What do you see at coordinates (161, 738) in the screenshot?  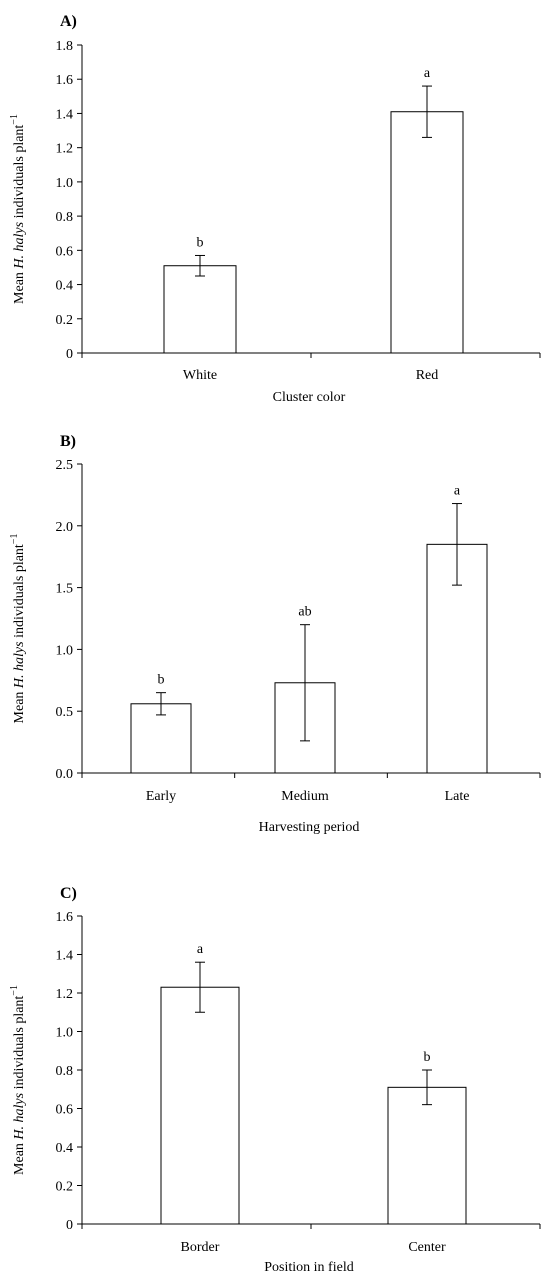 I see `bar-early` at bounding box center [161, 738].